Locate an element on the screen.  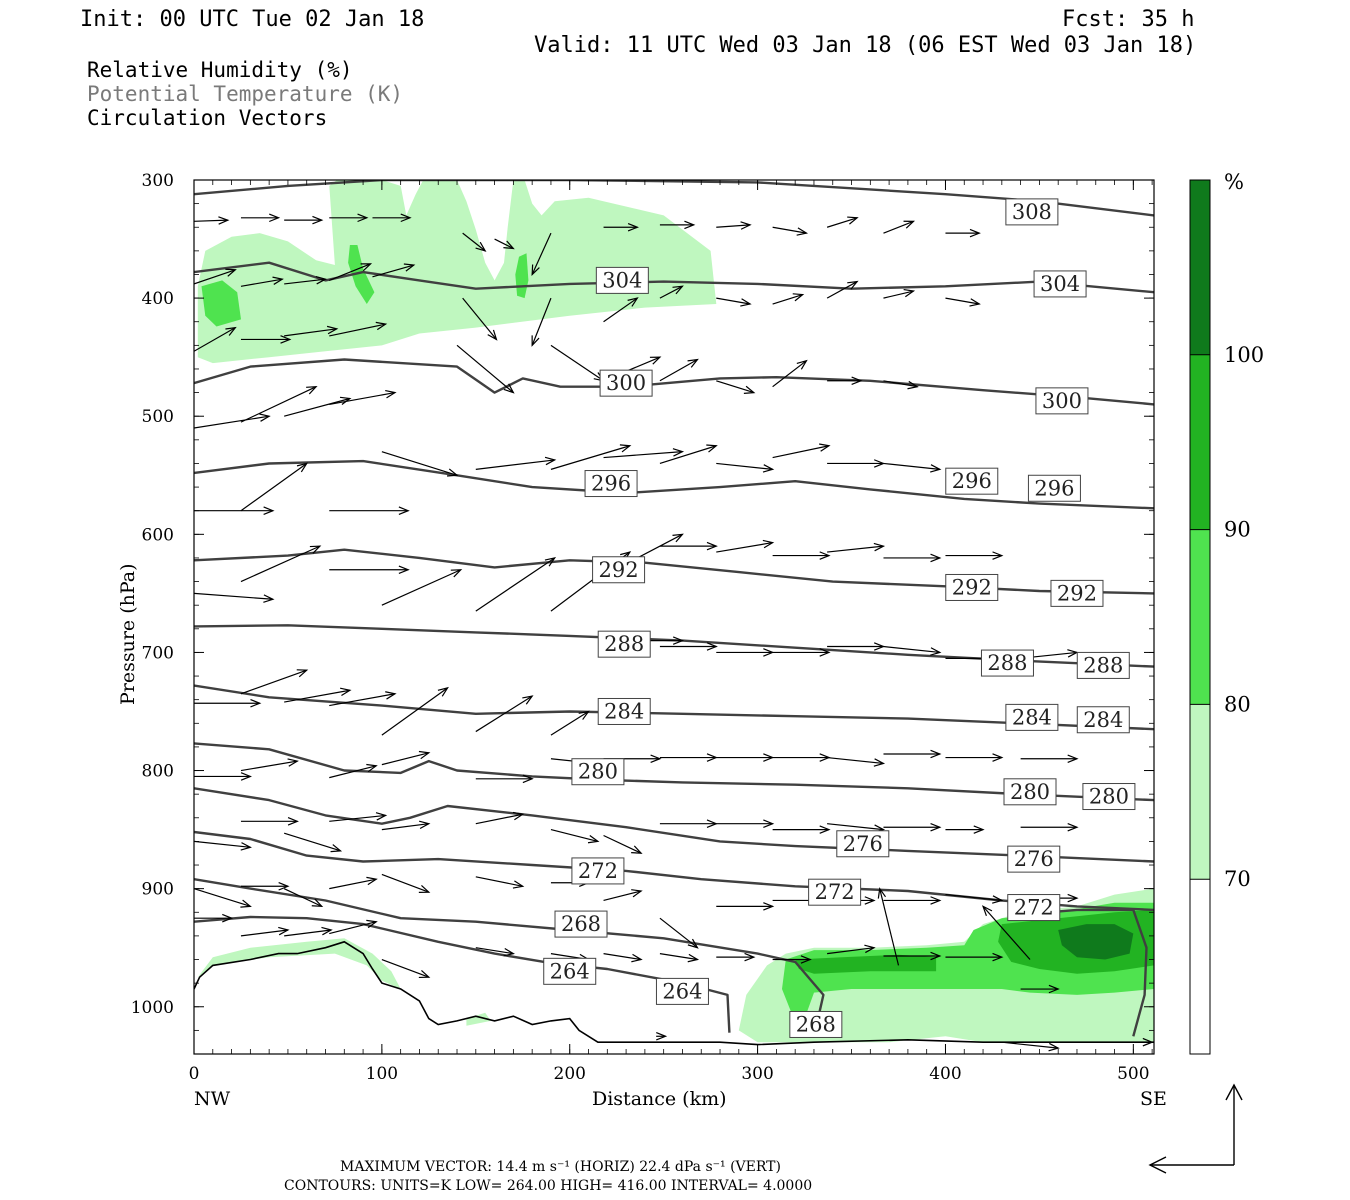
x-end-label-se: SE is located at coordinates (1153, 1099).